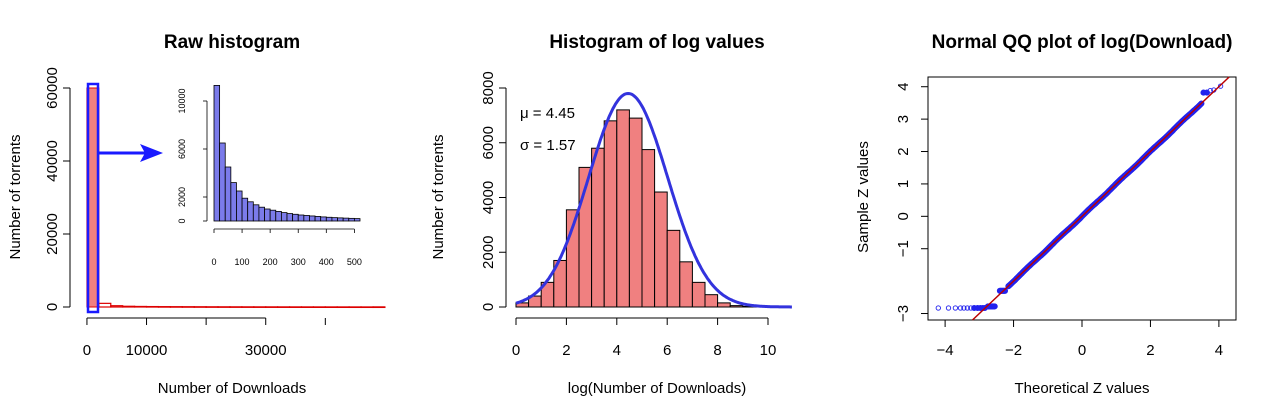 Image resolution: width=1275 pixels, height=418 pixels. What do you see at coordinates (438, 196) in the screenshot?
I see `y-axis-label: Number of torrents` at bounding box center [438, 196].